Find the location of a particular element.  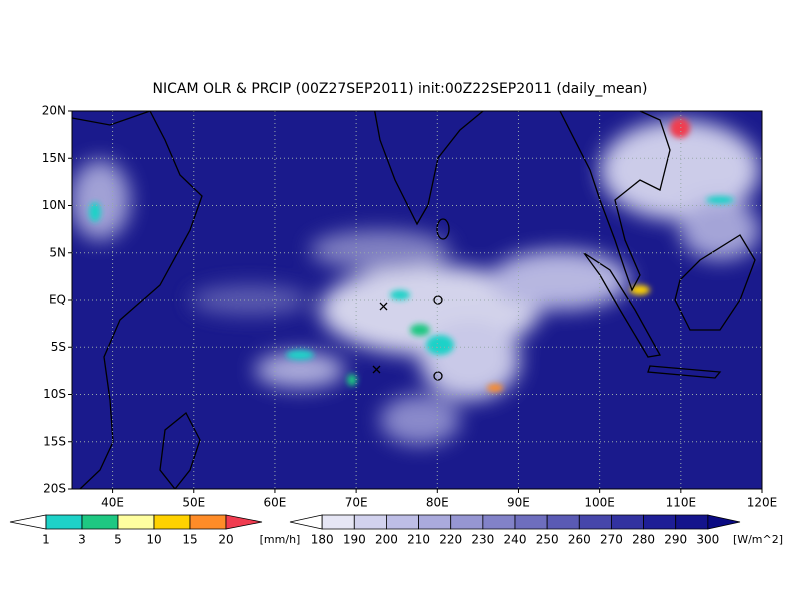

colorbar-label: 10 is located at coordinates (153, 540).